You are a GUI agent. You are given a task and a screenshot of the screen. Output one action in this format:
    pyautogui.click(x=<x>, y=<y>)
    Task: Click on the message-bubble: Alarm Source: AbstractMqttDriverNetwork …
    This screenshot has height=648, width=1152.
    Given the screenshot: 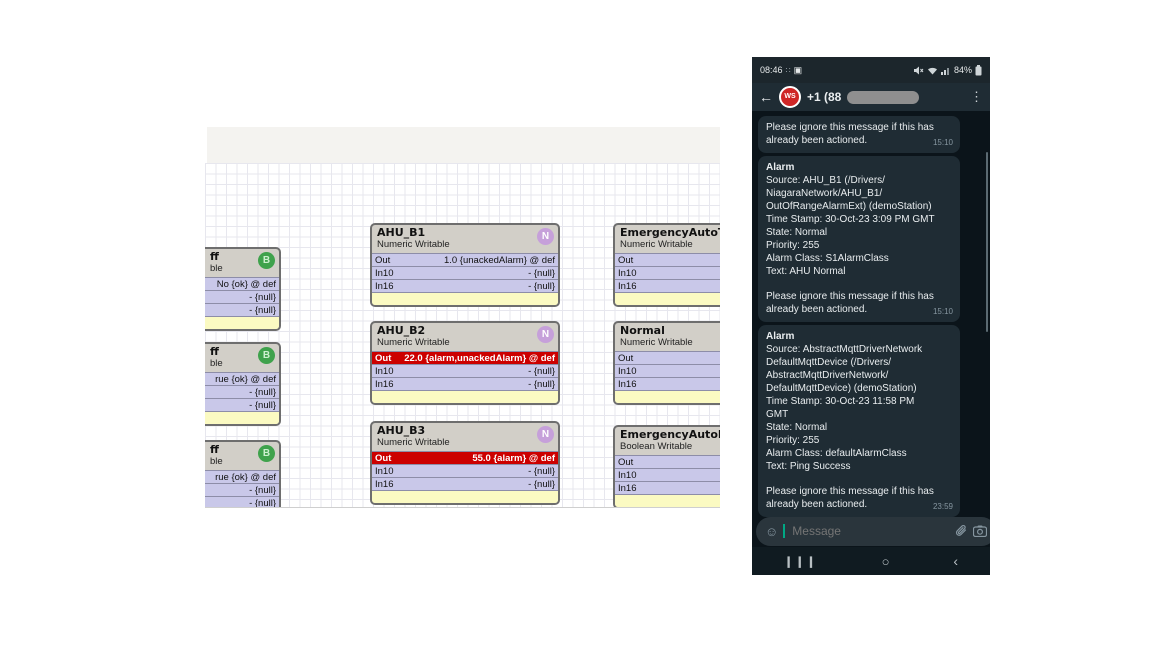 What is the action you would take?
    pyautogui.click(x=859, y=421)
    